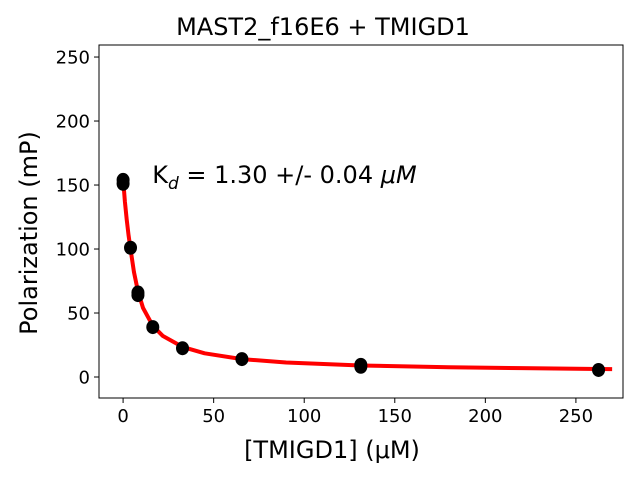  What do you see at coordinates (29, 233) in the screenshot?
I see `y-axis-label: Polarization (mP)` at bounding box center [29, 233].